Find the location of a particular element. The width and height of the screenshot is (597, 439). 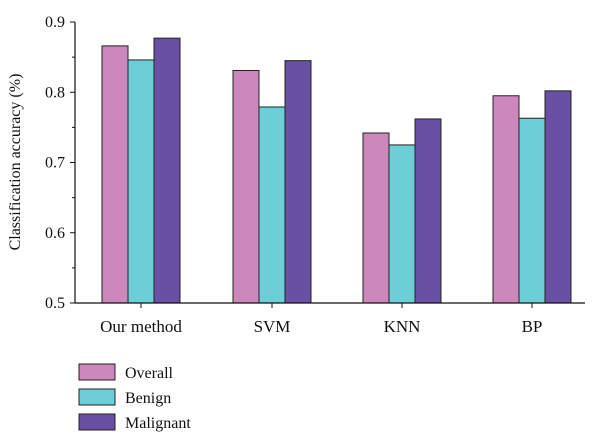

x-tick-label: KNN is located at coordinates (402, 326).